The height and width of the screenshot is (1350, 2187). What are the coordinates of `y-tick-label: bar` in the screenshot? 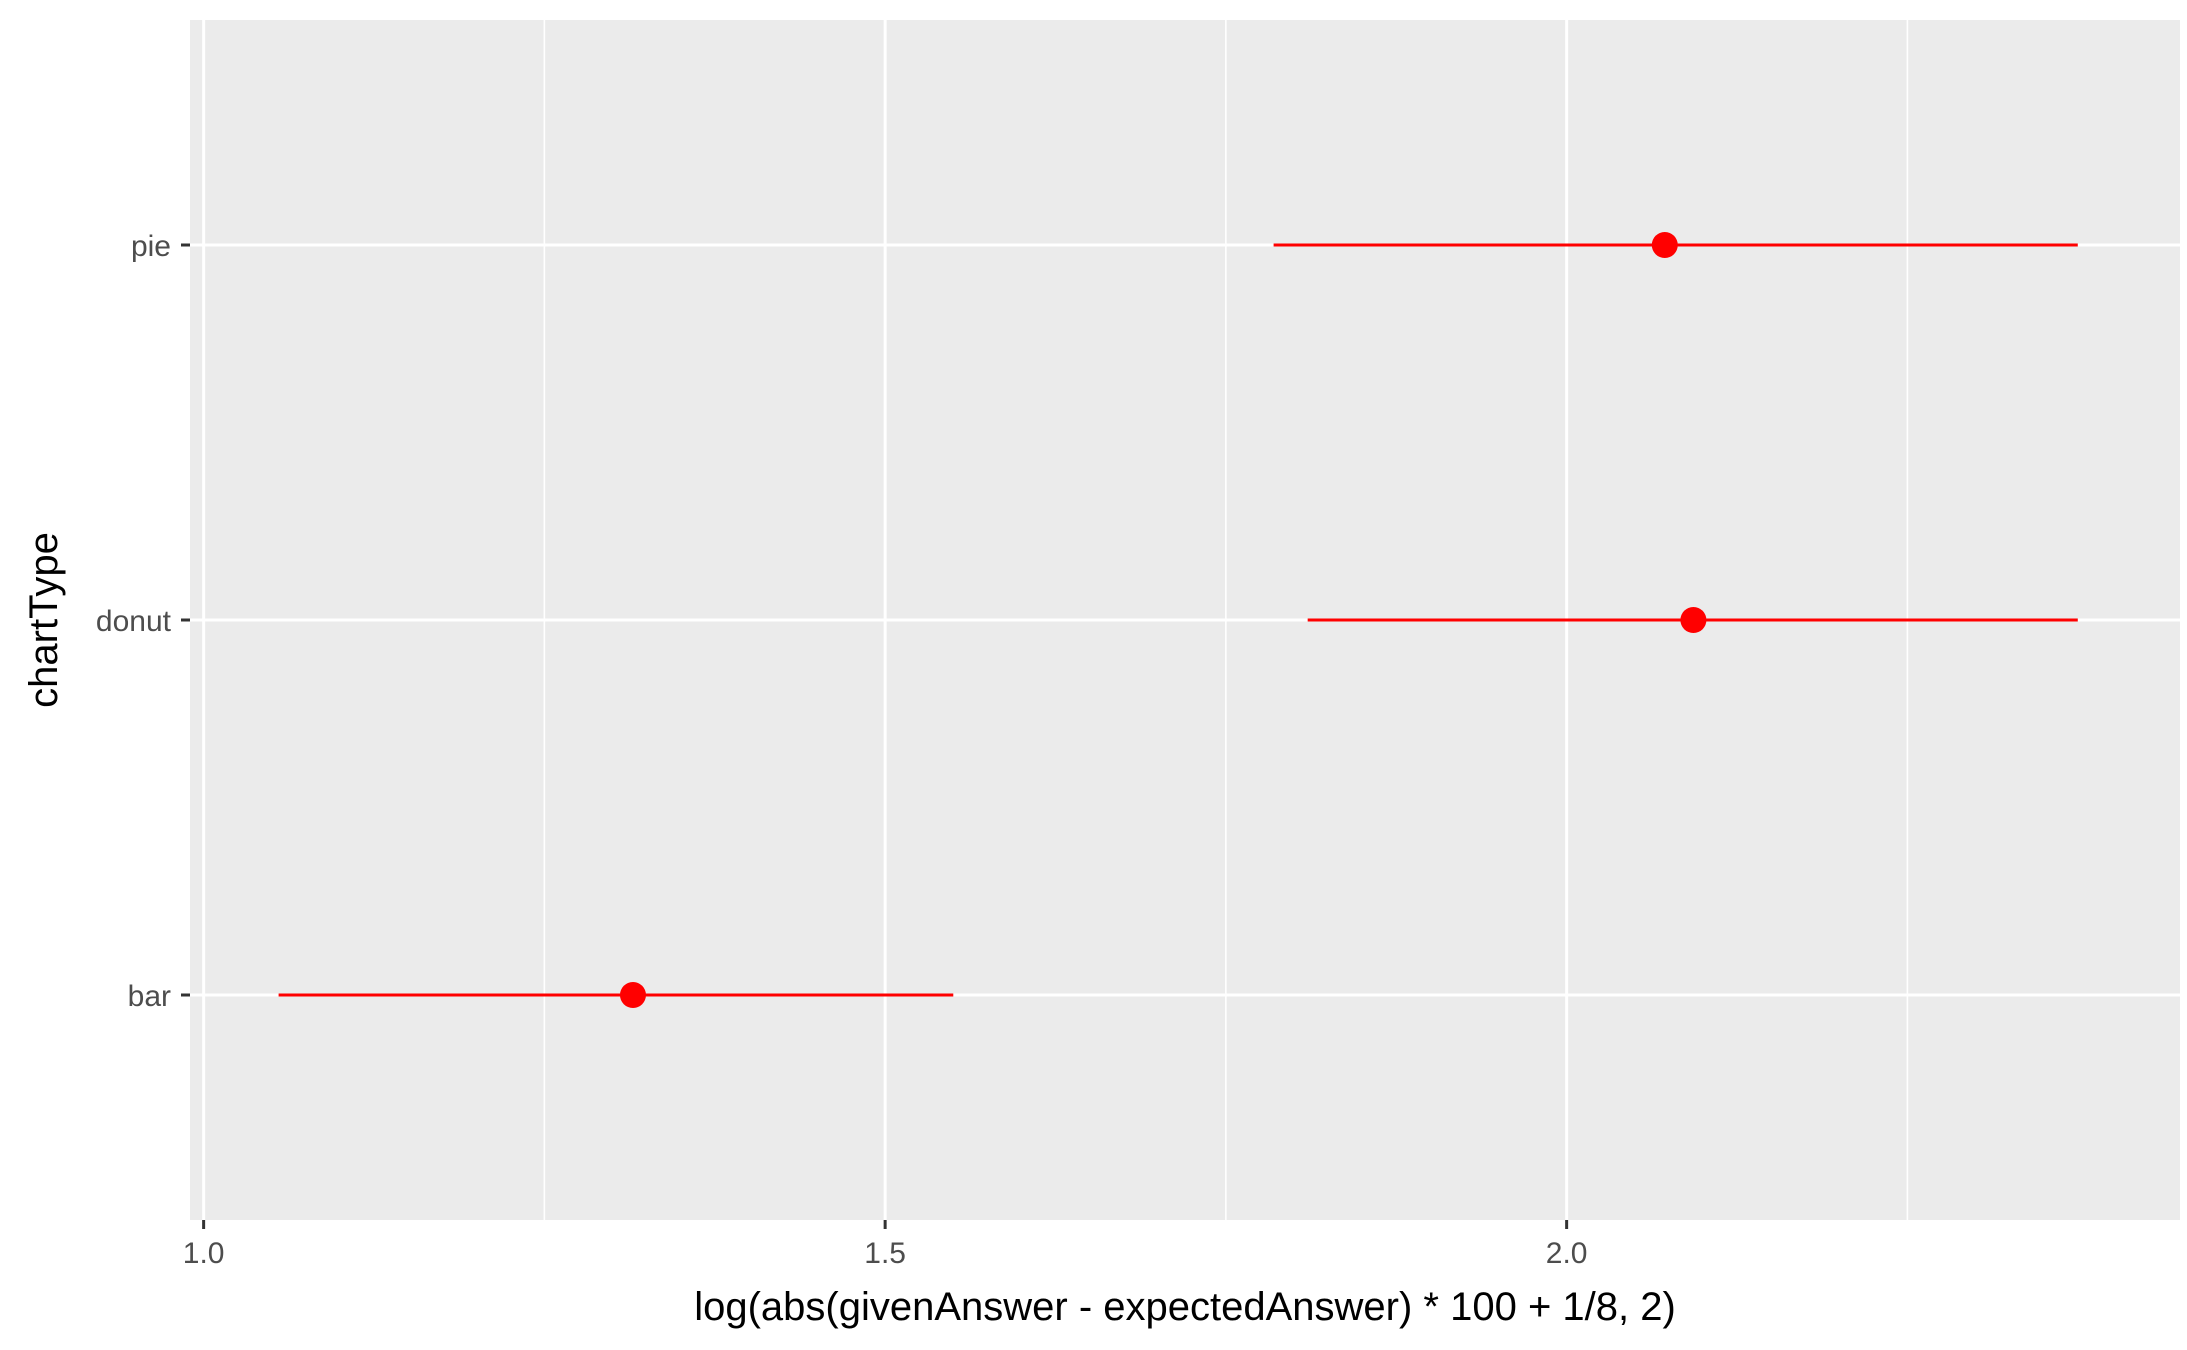 It's located at (149, 996).